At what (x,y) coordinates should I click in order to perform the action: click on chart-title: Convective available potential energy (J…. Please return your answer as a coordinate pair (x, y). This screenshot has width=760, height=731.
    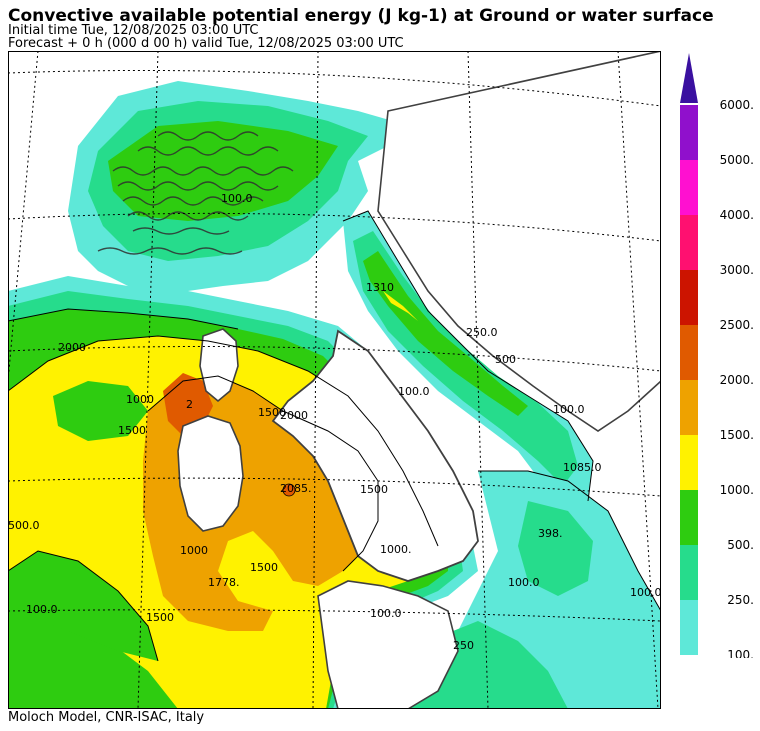
    Looking at the image, I should click on (361, 16).